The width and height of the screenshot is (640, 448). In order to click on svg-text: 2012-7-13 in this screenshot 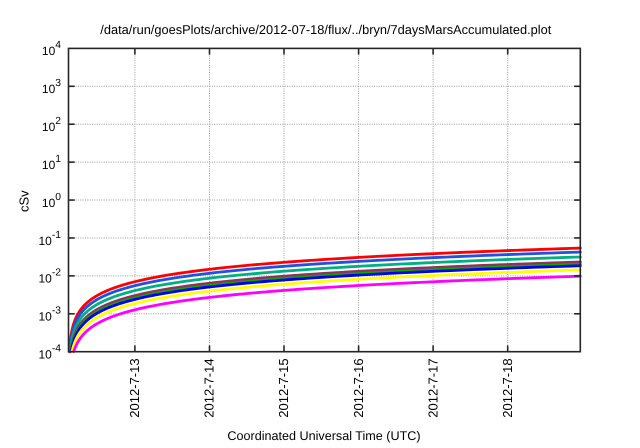, I will do `click(134, 387)`.